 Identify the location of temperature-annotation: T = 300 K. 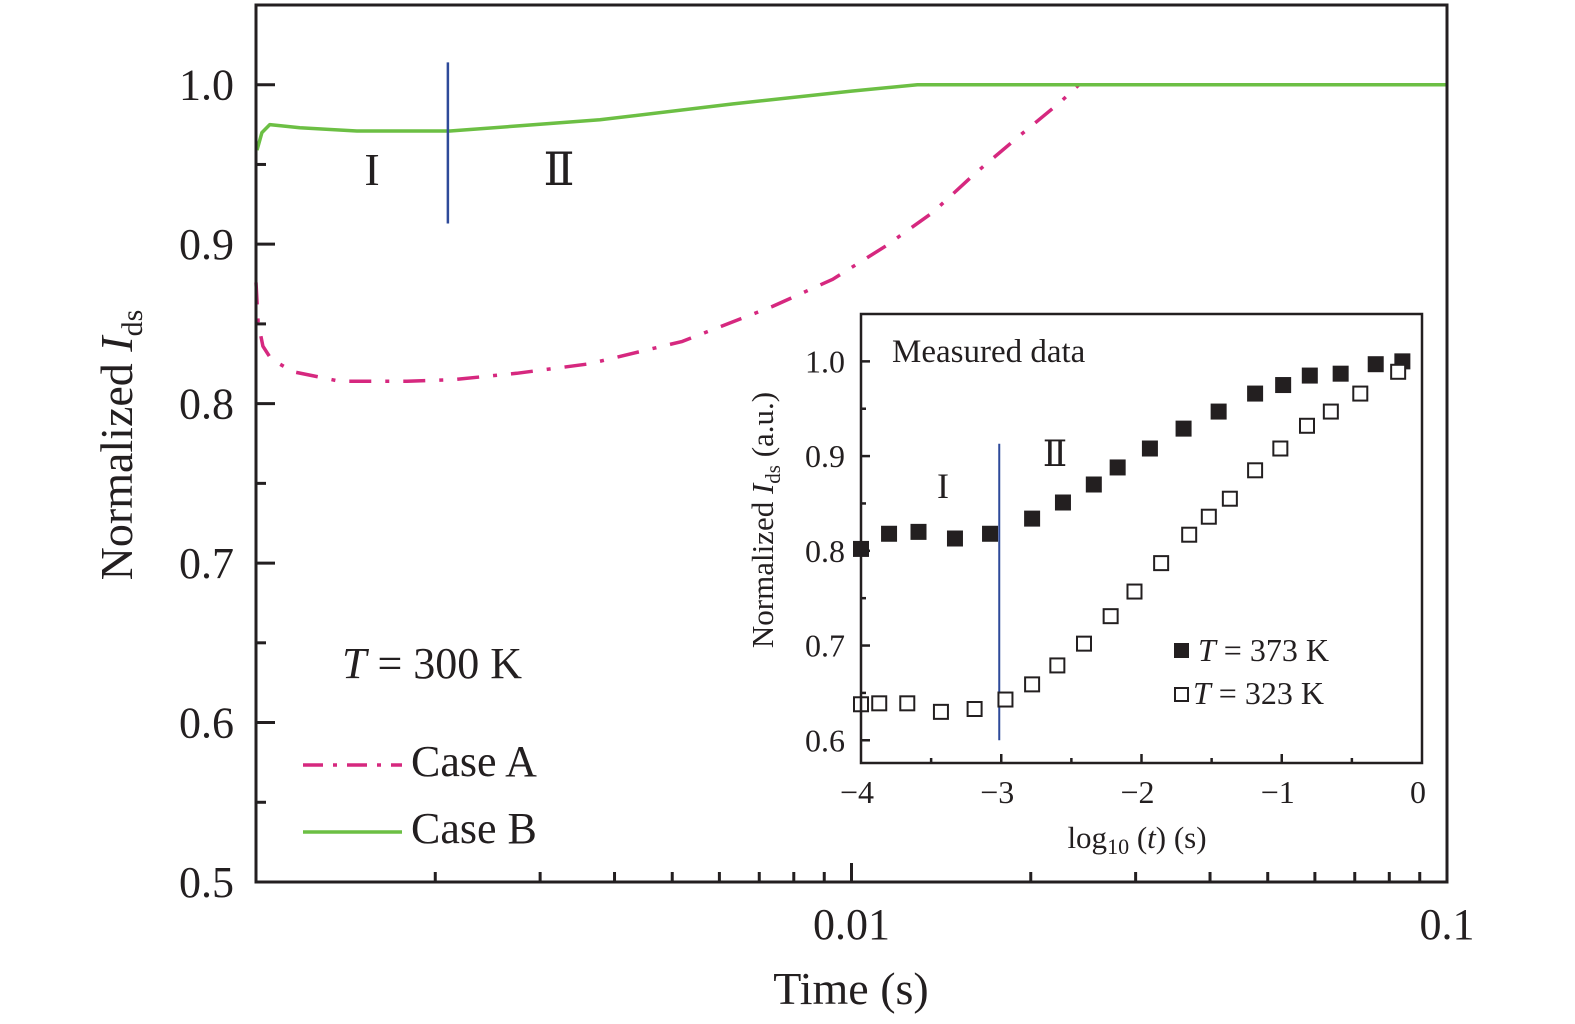
(432, 663).